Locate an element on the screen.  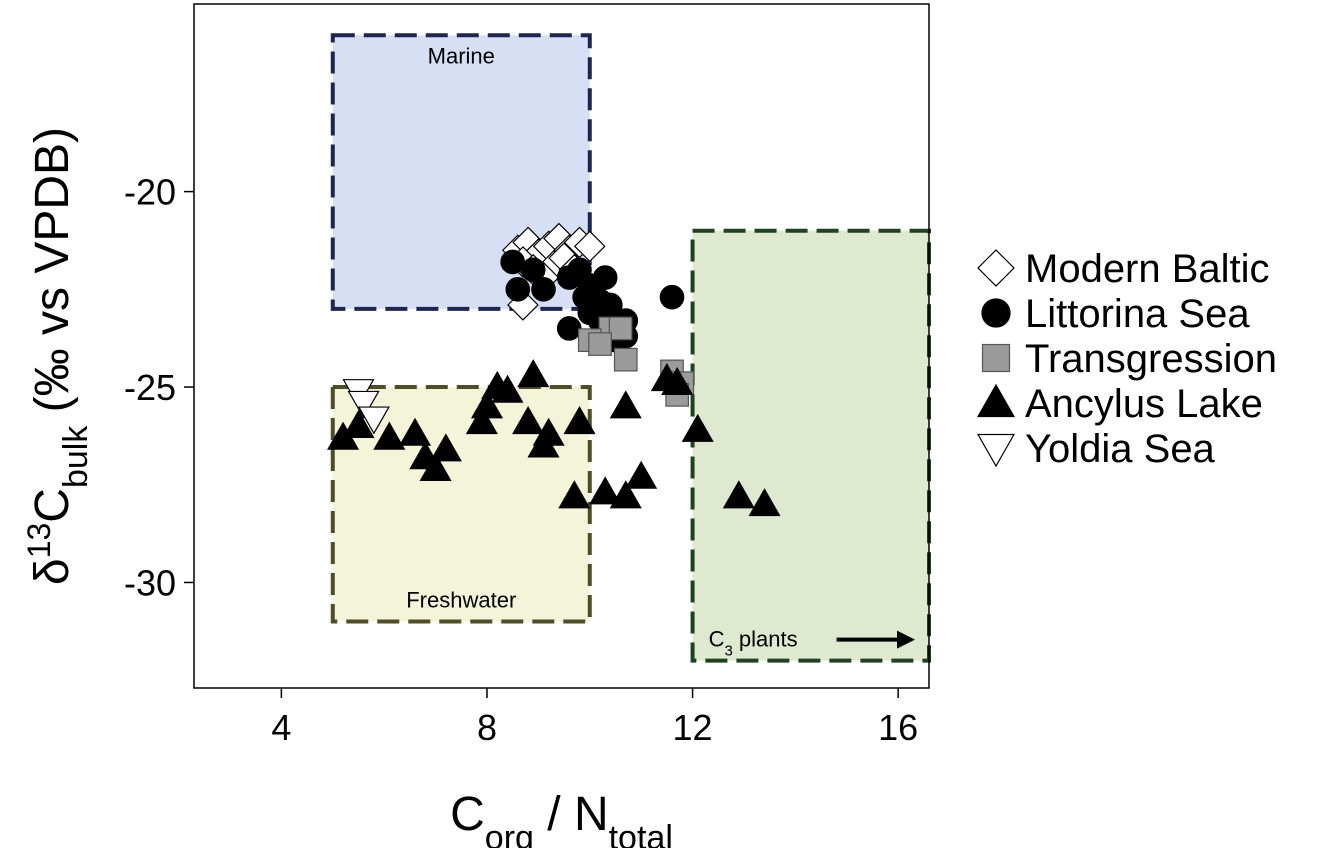
y-axis-title: δ13Cbulk (‰ vs VPDB) is located at coordinates (58, 356).